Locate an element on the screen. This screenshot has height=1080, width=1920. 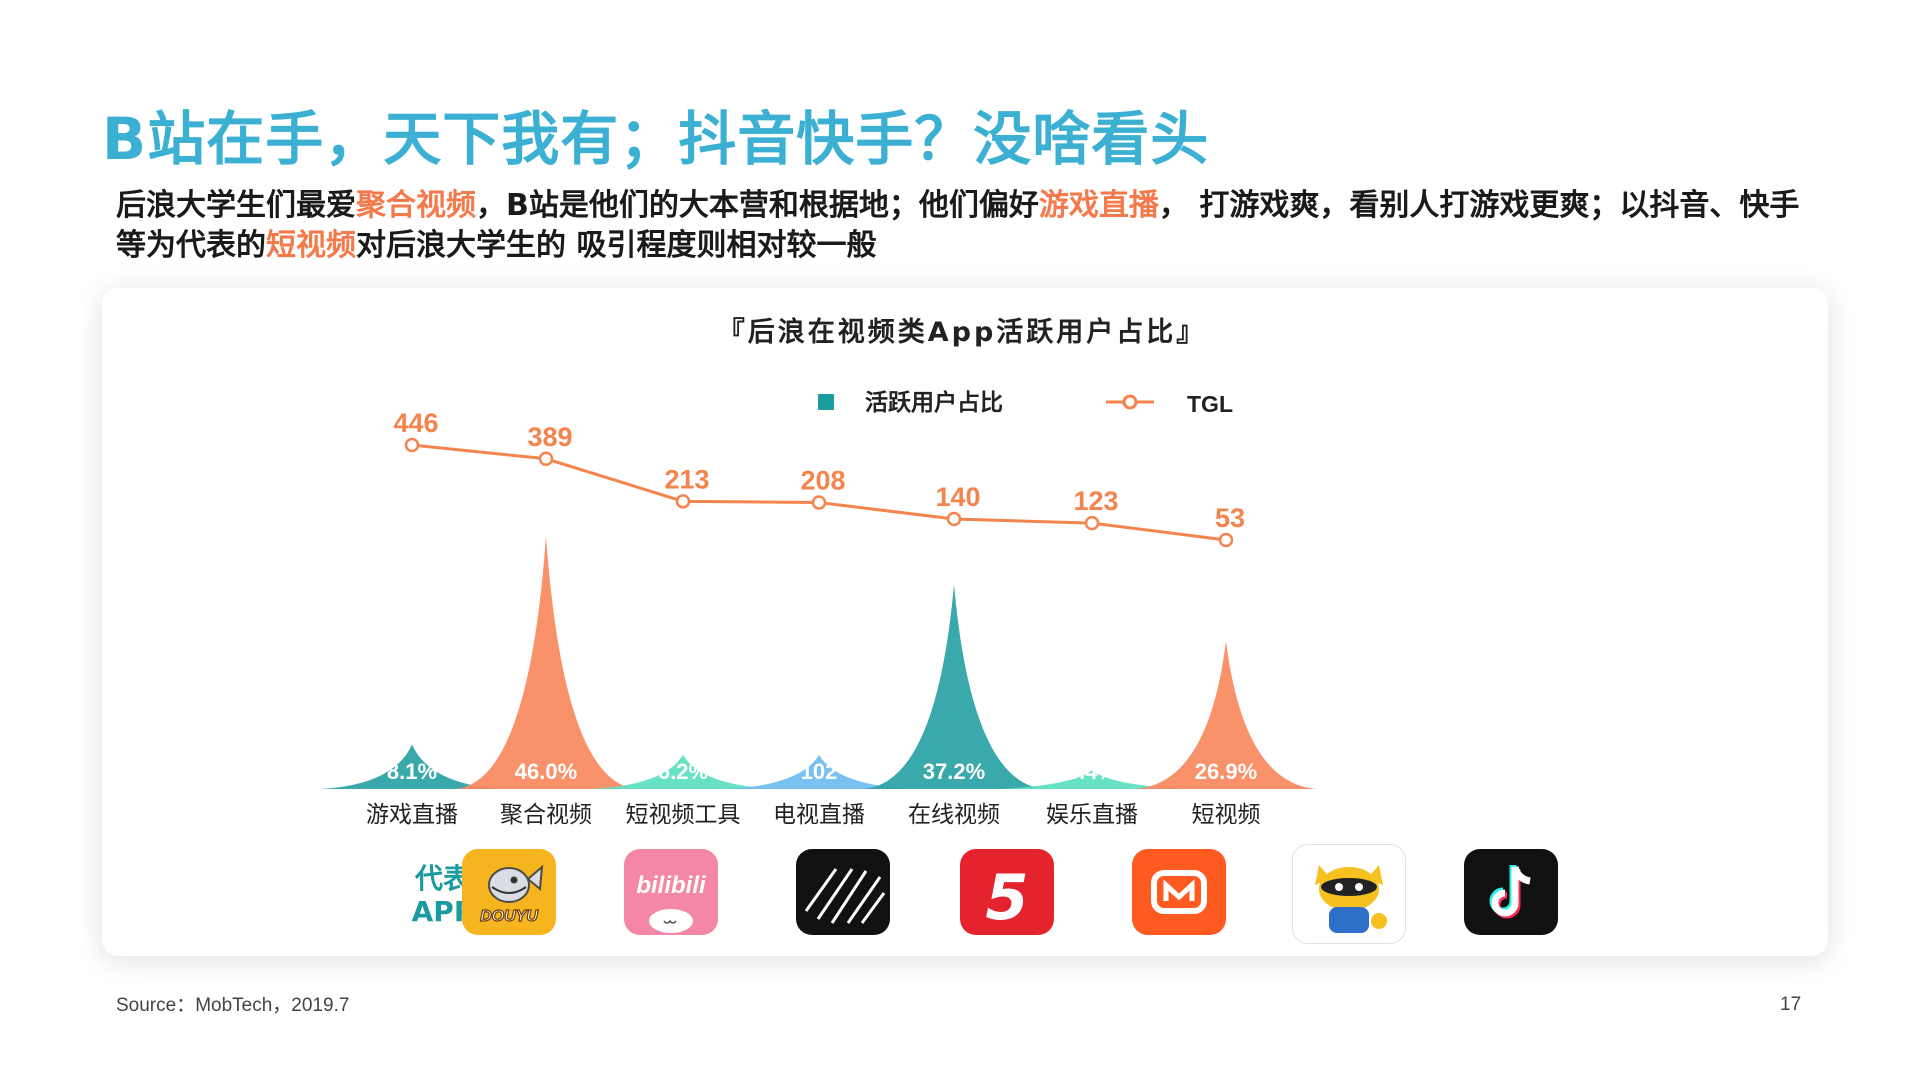
peak-label-3: 6.2% is located at coordinates (683, 771).